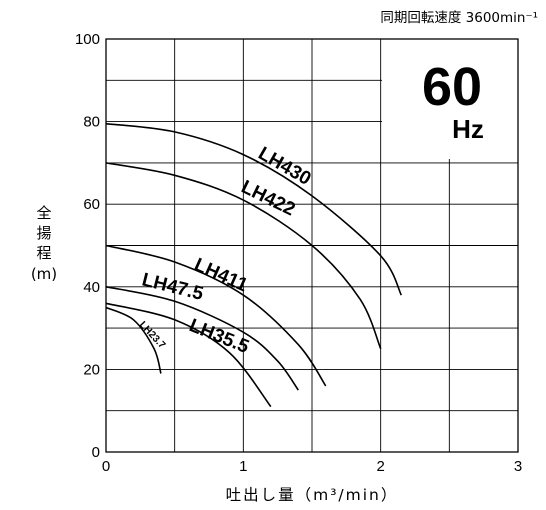 Image resolution: width=546 pixels, height=510 pixels. I want to click on curve-lh411, so click(216, 315).